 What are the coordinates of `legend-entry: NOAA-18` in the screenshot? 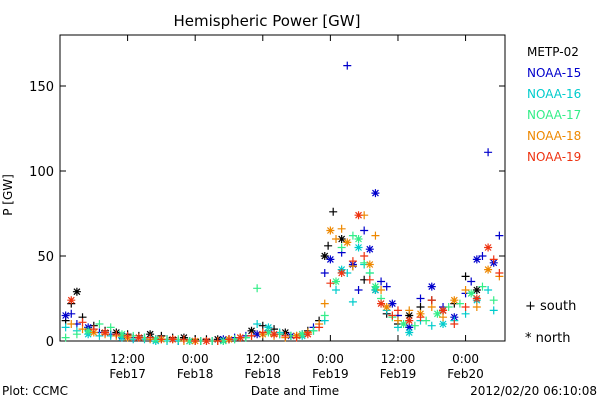 It's located at (554, 136).